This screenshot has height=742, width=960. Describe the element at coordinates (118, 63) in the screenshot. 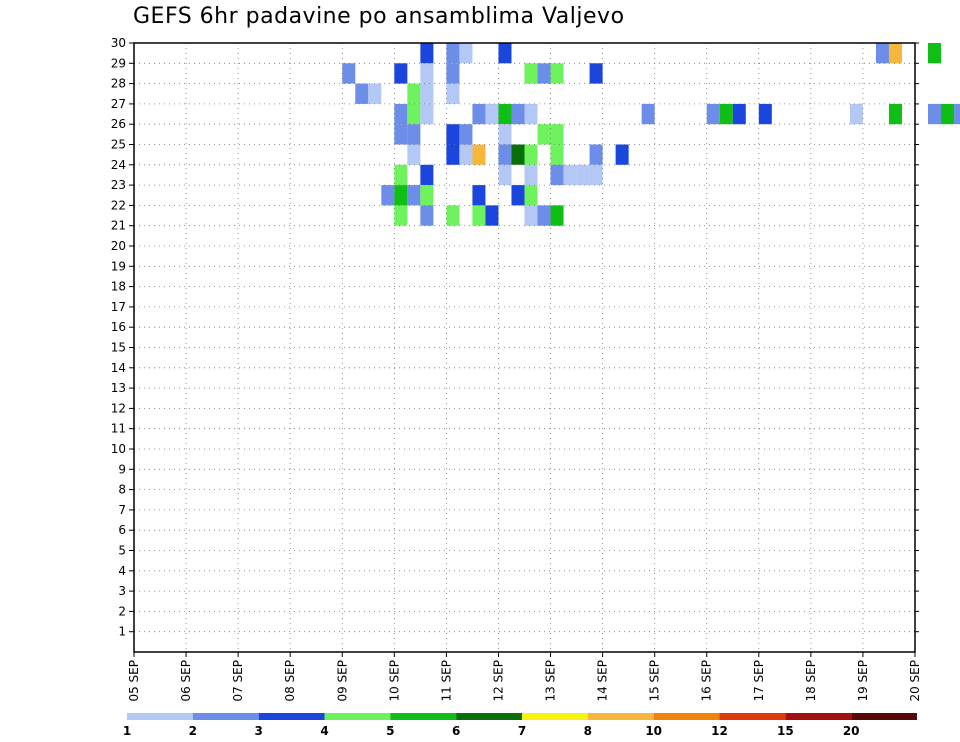

I see `y-tick-label: 29` at that location.